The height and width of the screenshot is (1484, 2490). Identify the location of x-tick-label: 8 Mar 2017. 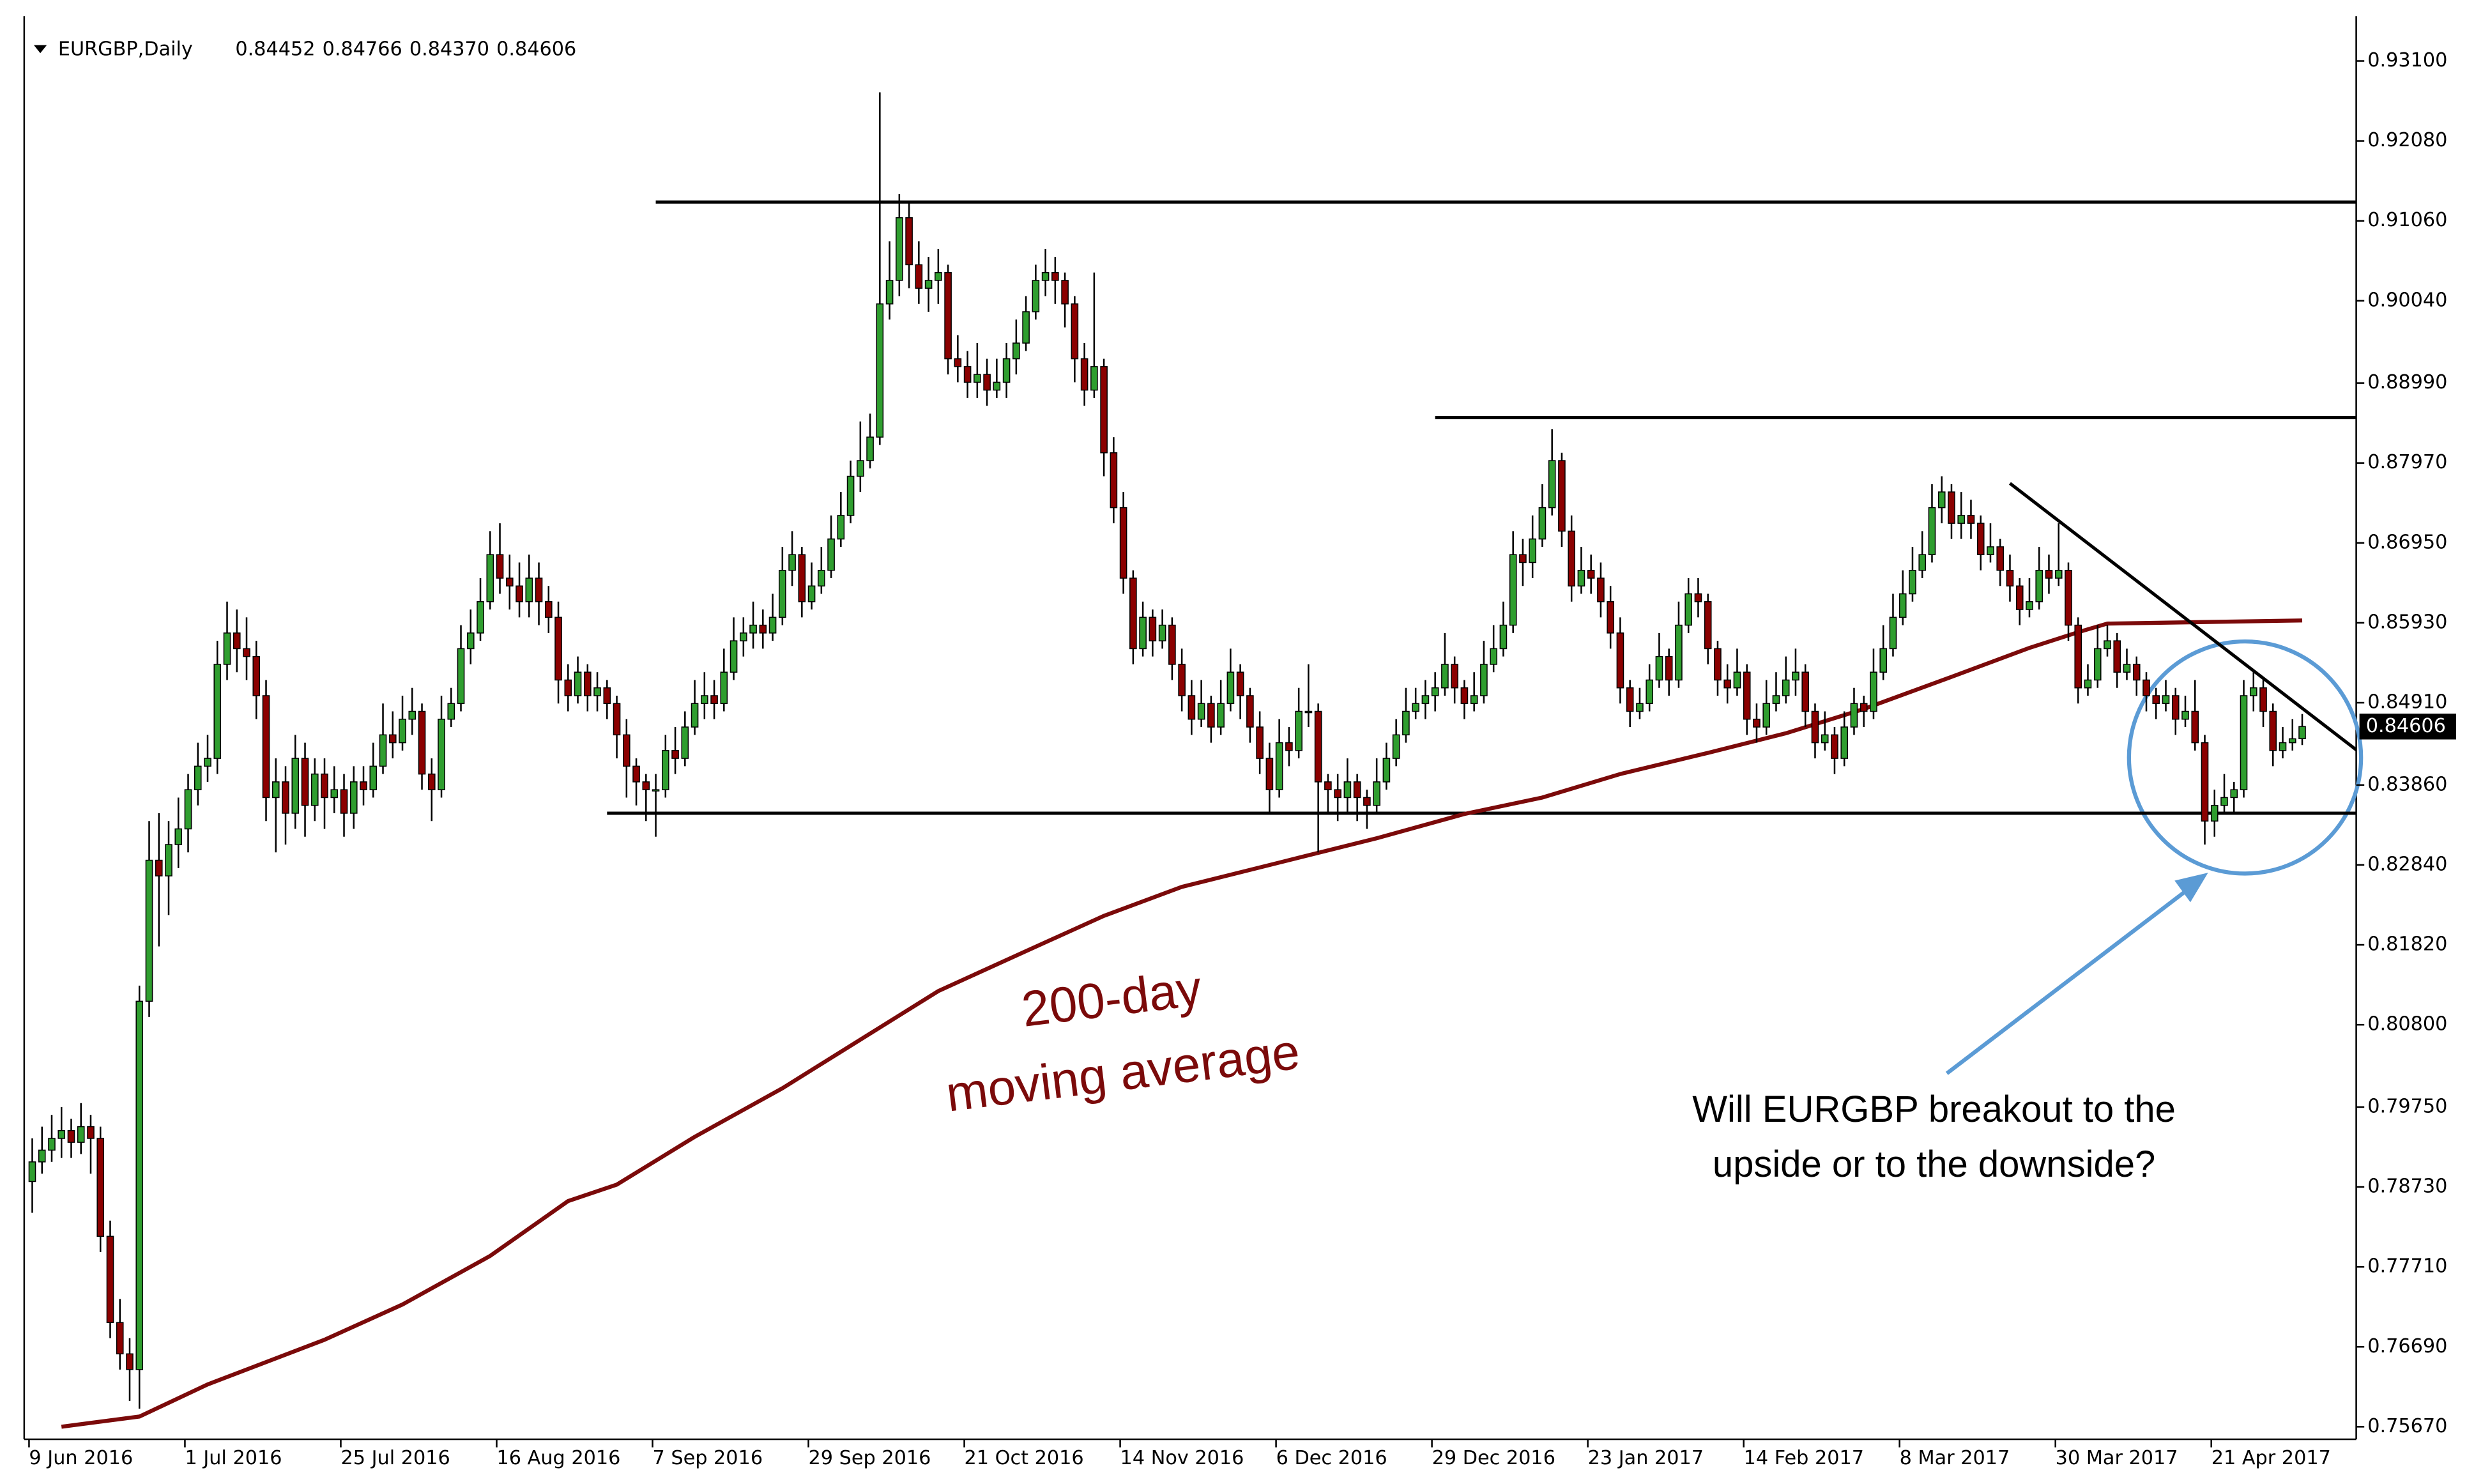
(1955, 1458).